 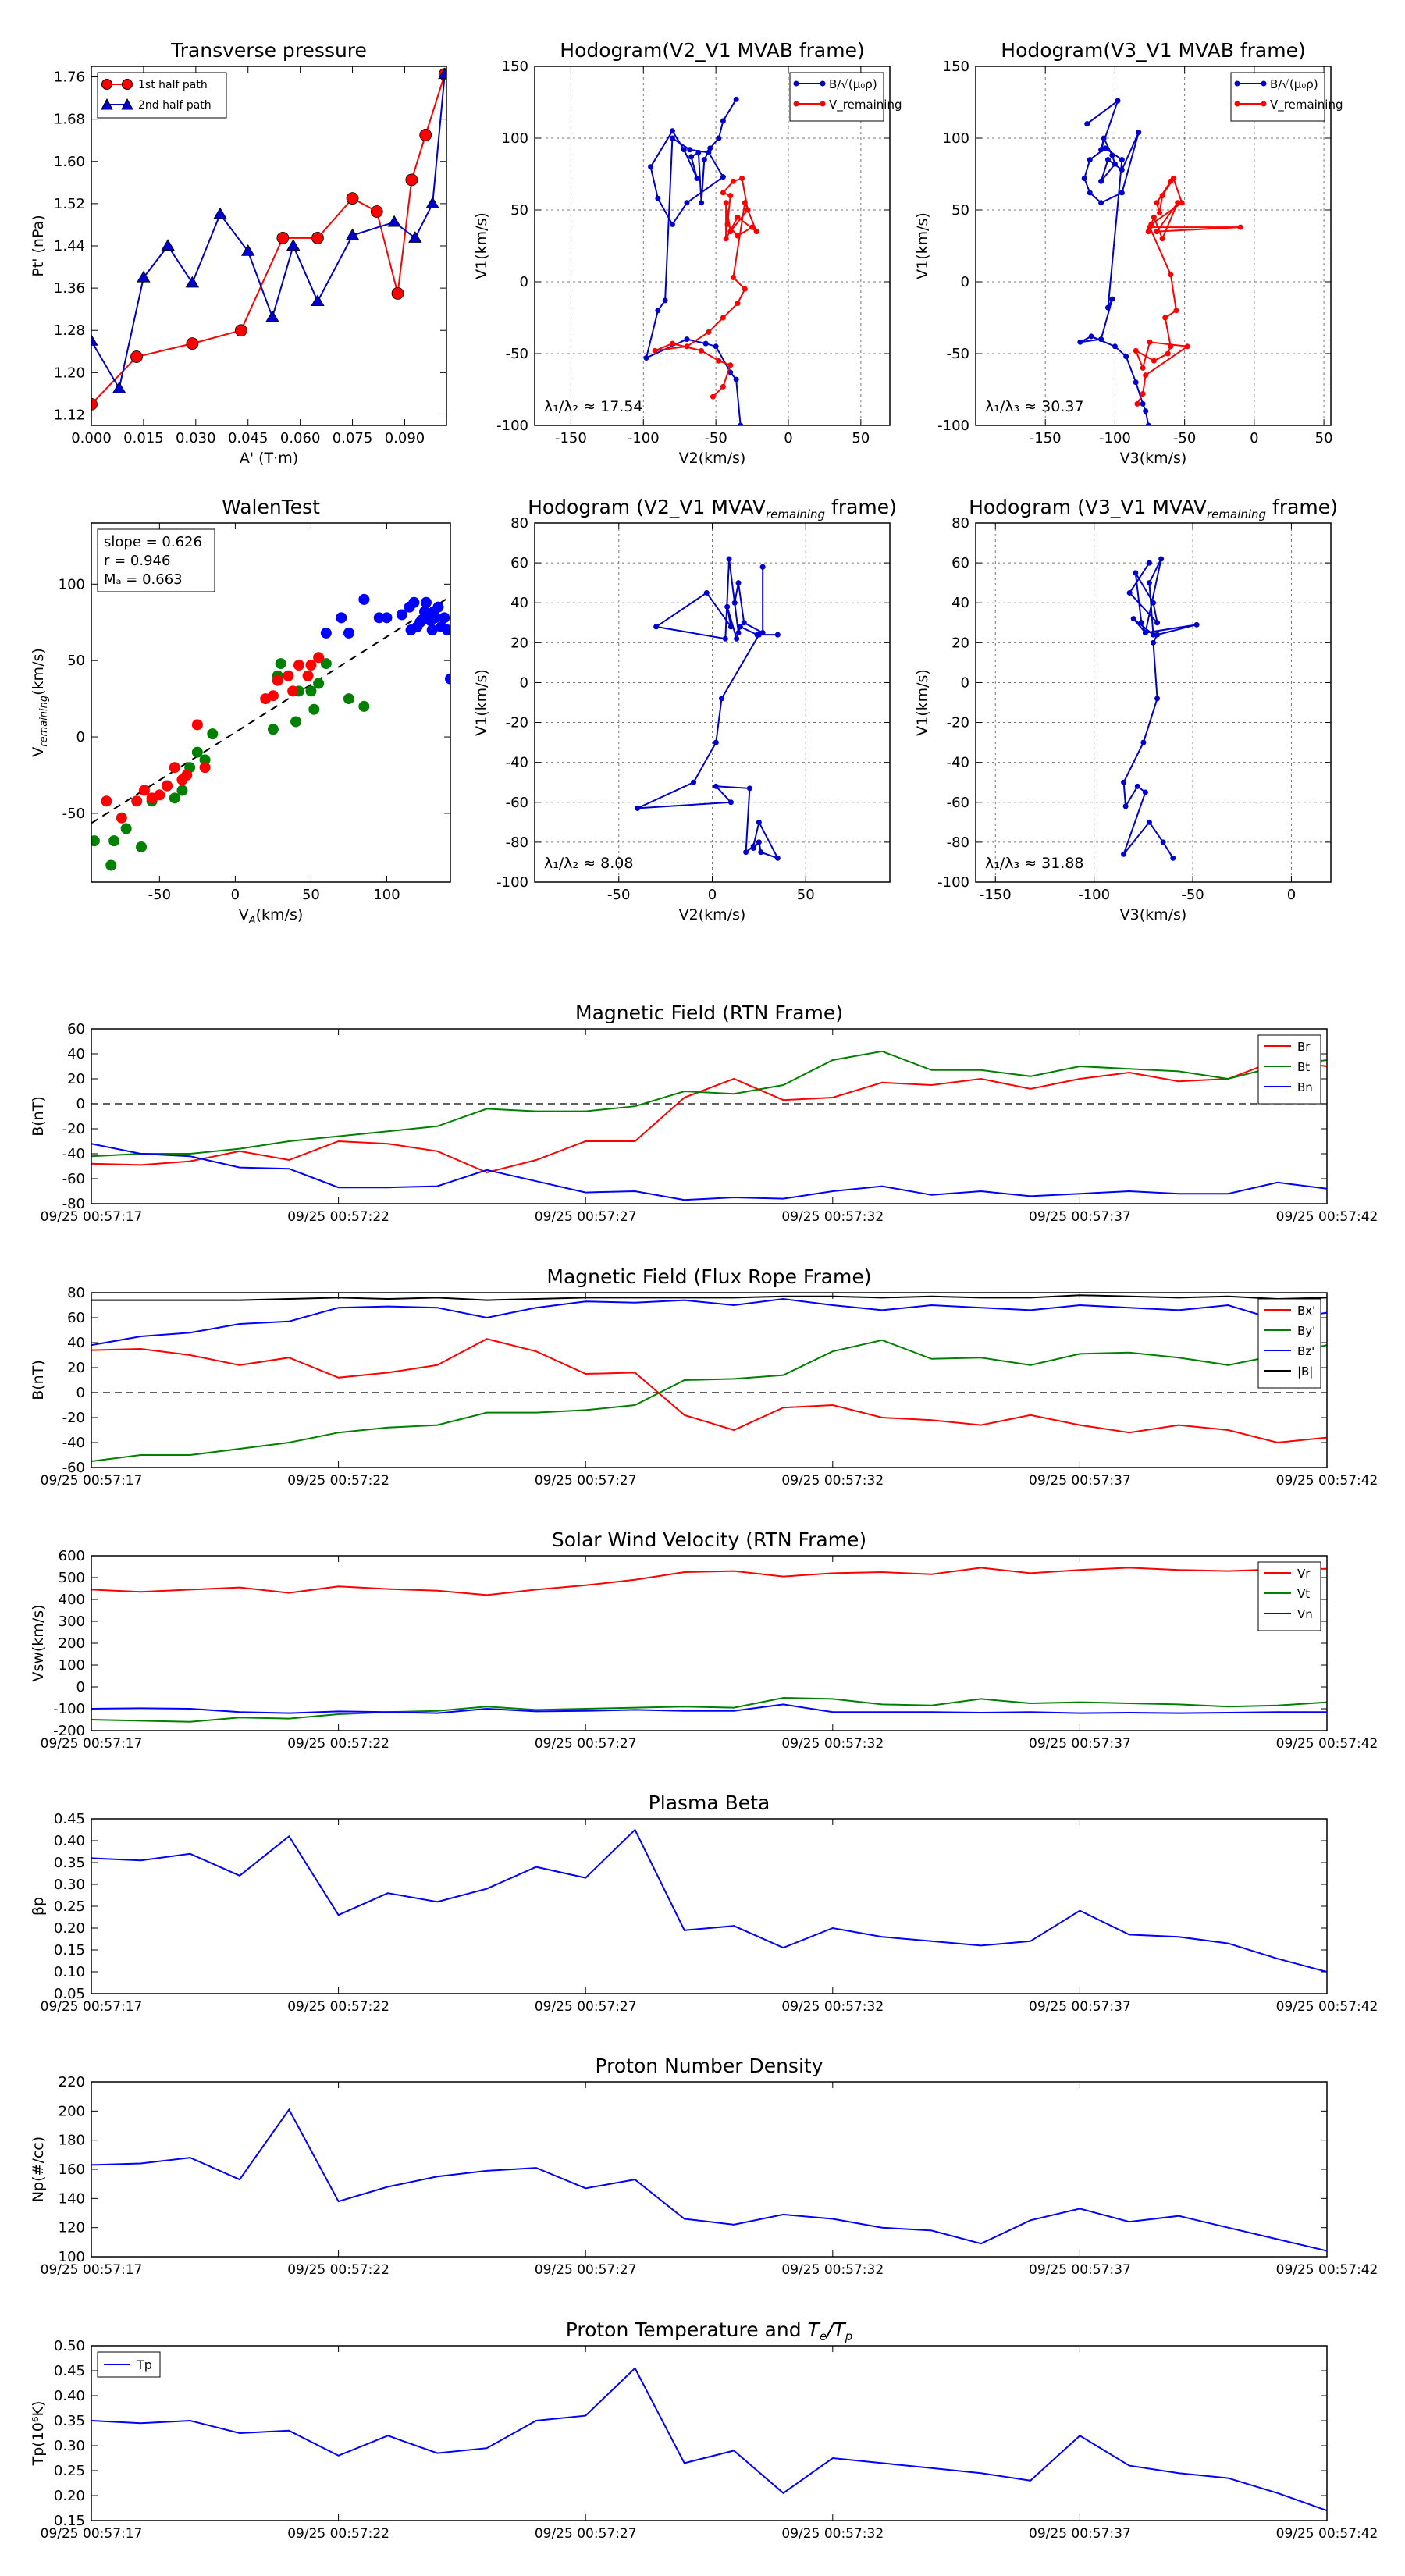 What do you see at coordinates (1305, 1371) in the screenshot?
I see `legend-label: |B|` at bounding box center [1305, 1371].